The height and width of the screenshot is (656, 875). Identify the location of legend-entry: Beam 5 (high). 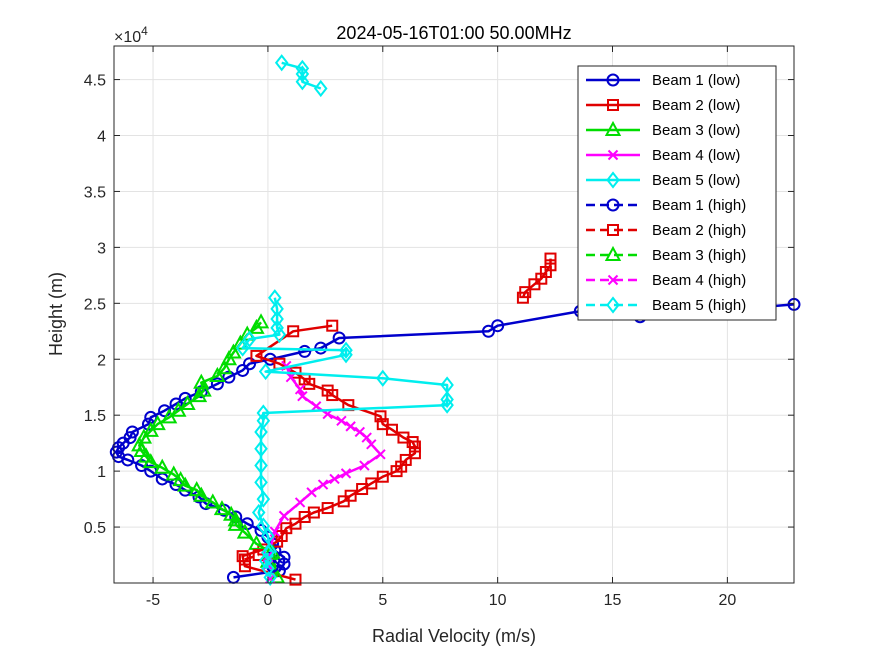
(666, 305).